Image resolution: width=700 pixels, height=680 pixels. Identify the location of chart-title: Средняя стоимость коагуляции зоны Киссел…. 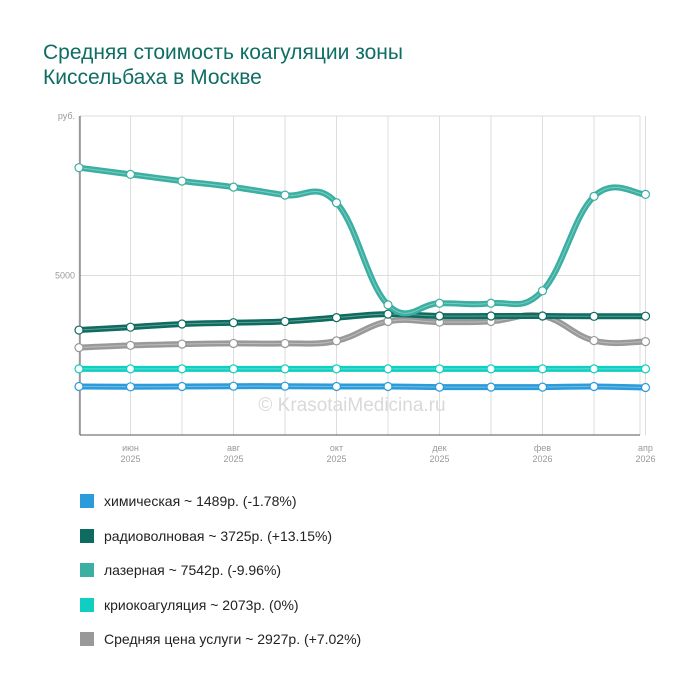
(343, 65).